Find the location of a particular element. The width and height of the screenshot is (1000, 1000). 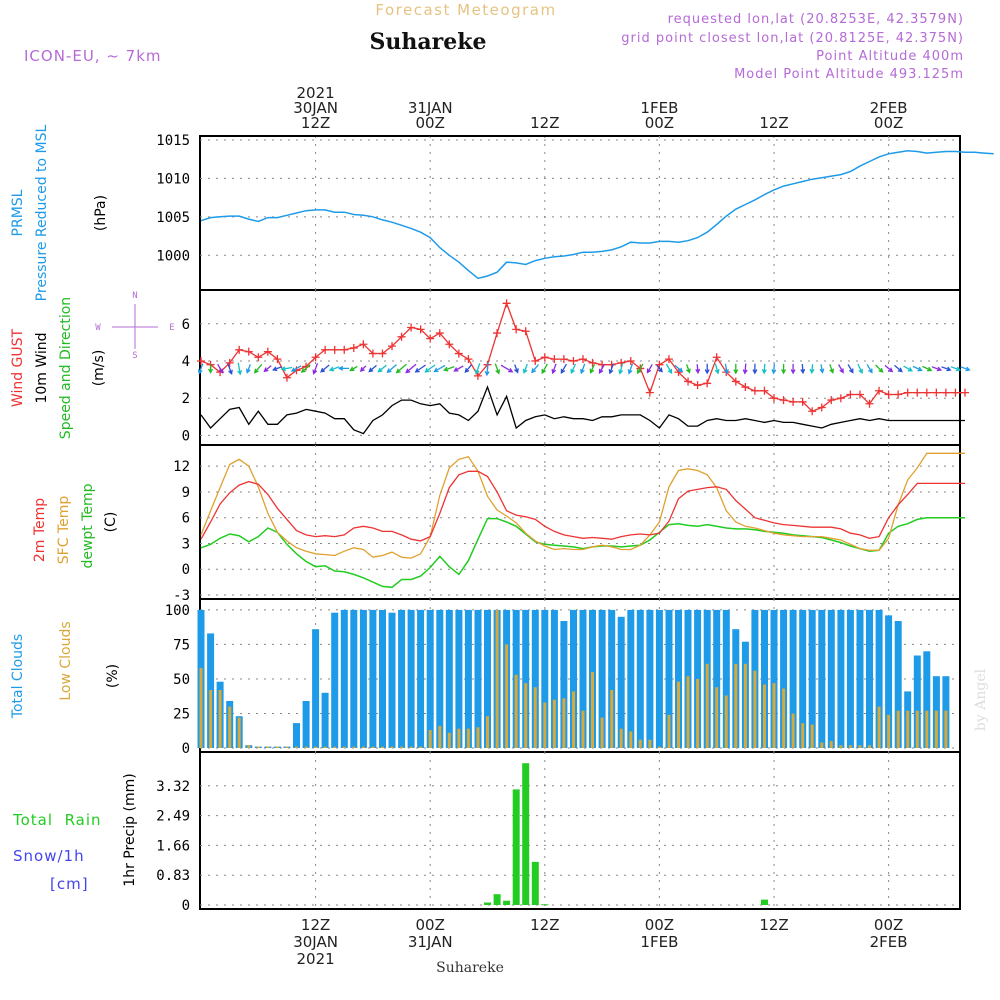

top-x-tick-label: 2FEB is located at coordinates (889, 108).